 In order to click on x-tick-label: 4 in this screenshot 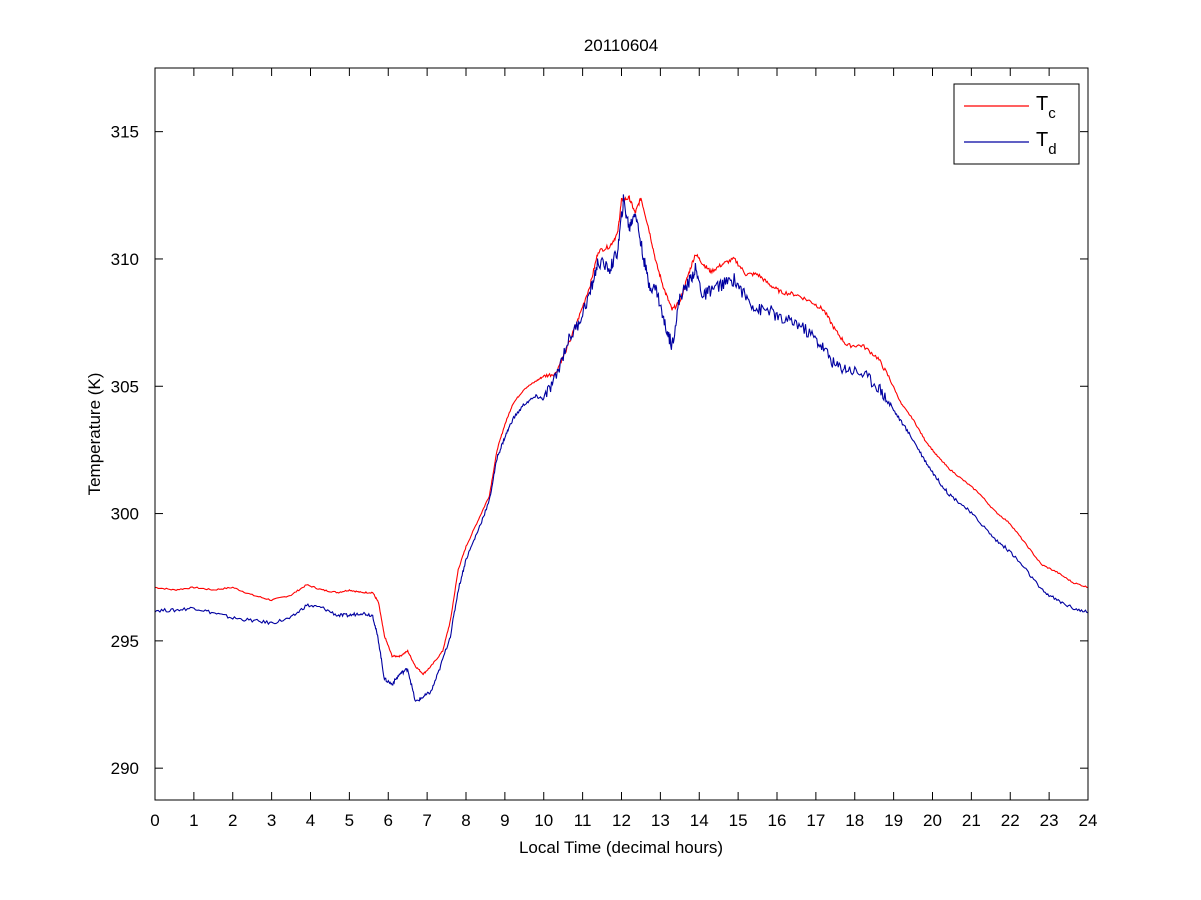, I will do `click(310, 820)`.